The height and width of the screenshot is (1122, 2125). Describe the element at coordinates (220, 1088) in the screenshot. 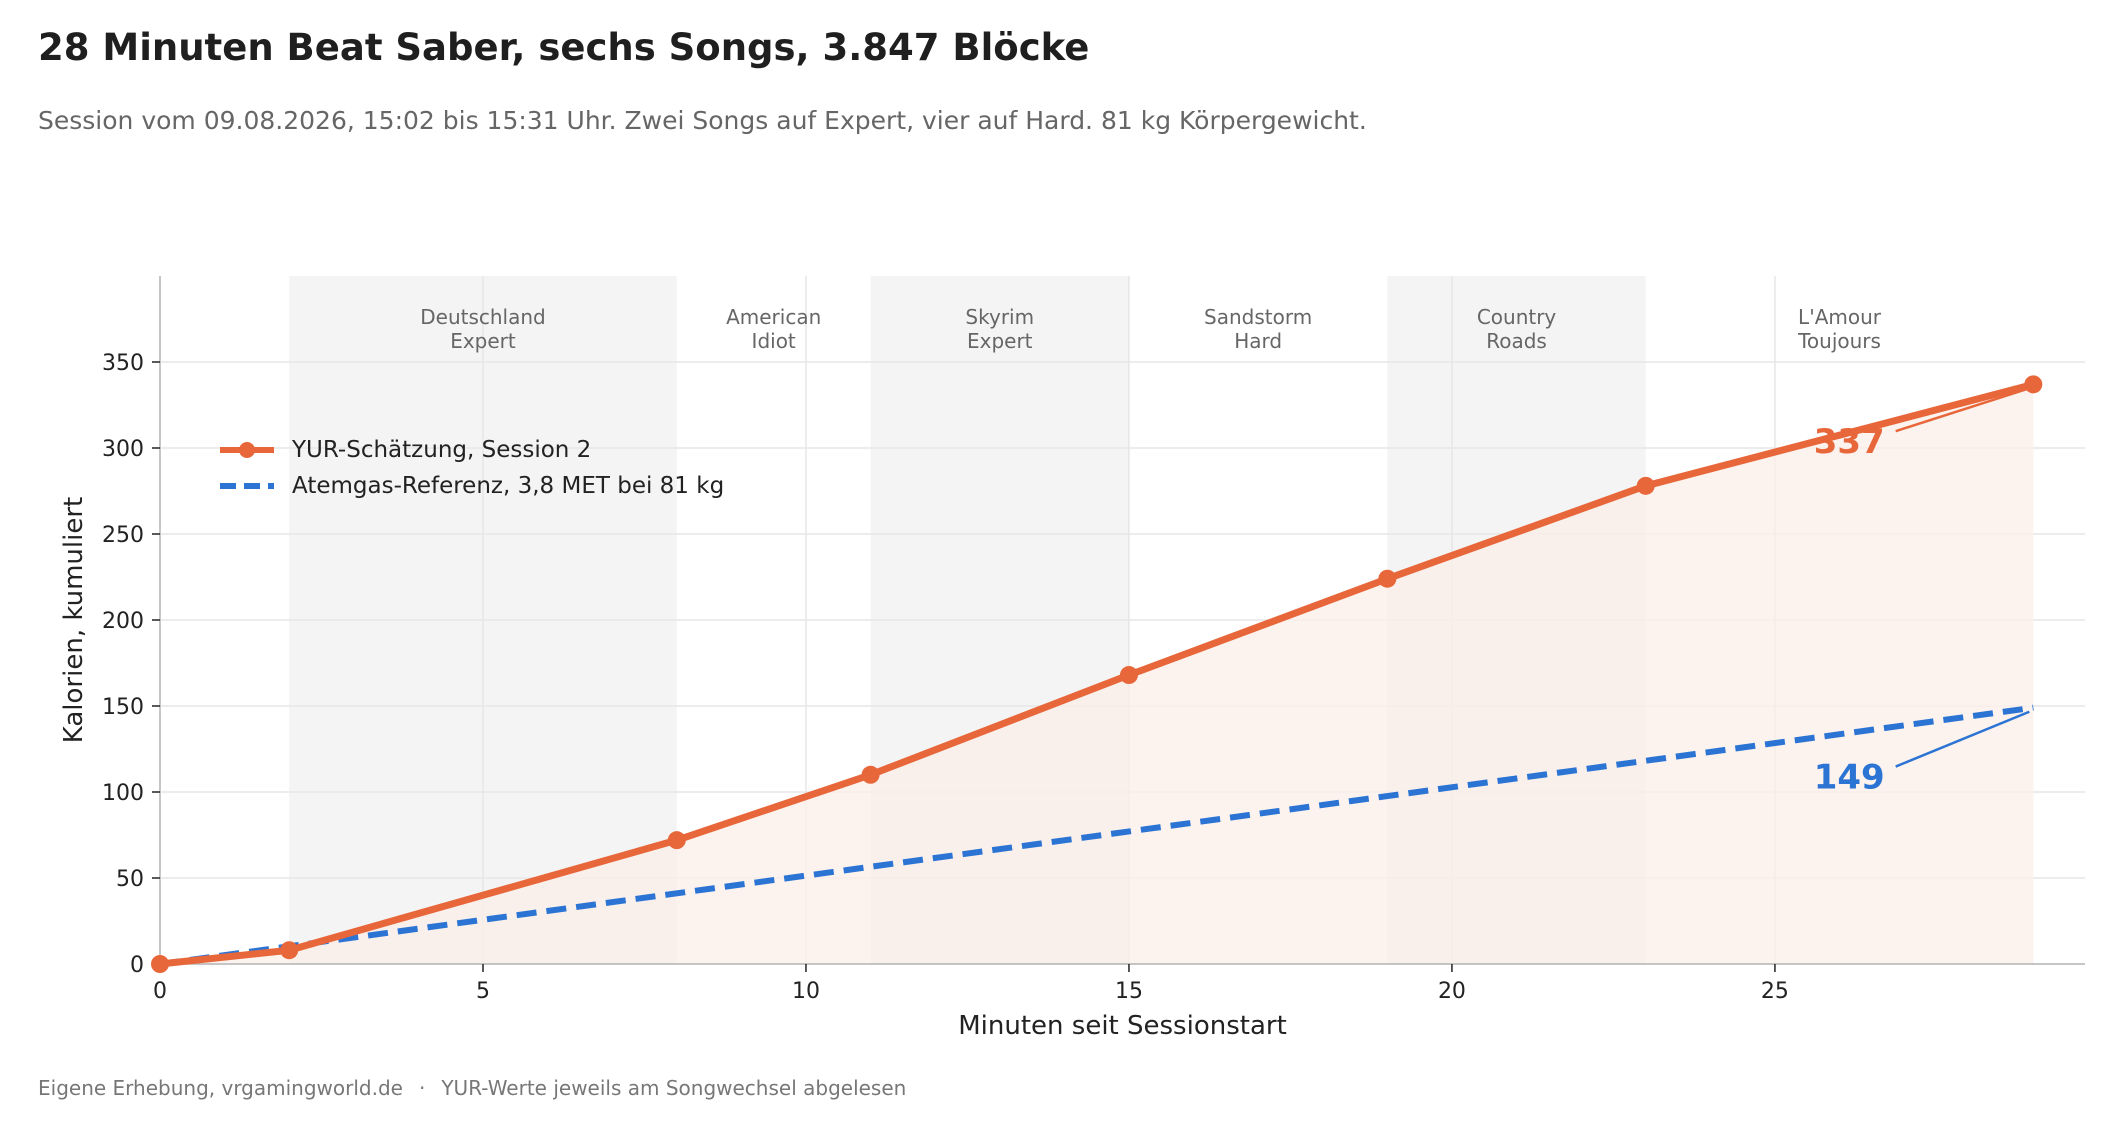

I see `footer-source: Eigene Erhebung, vrgamingworld.de` at that location.